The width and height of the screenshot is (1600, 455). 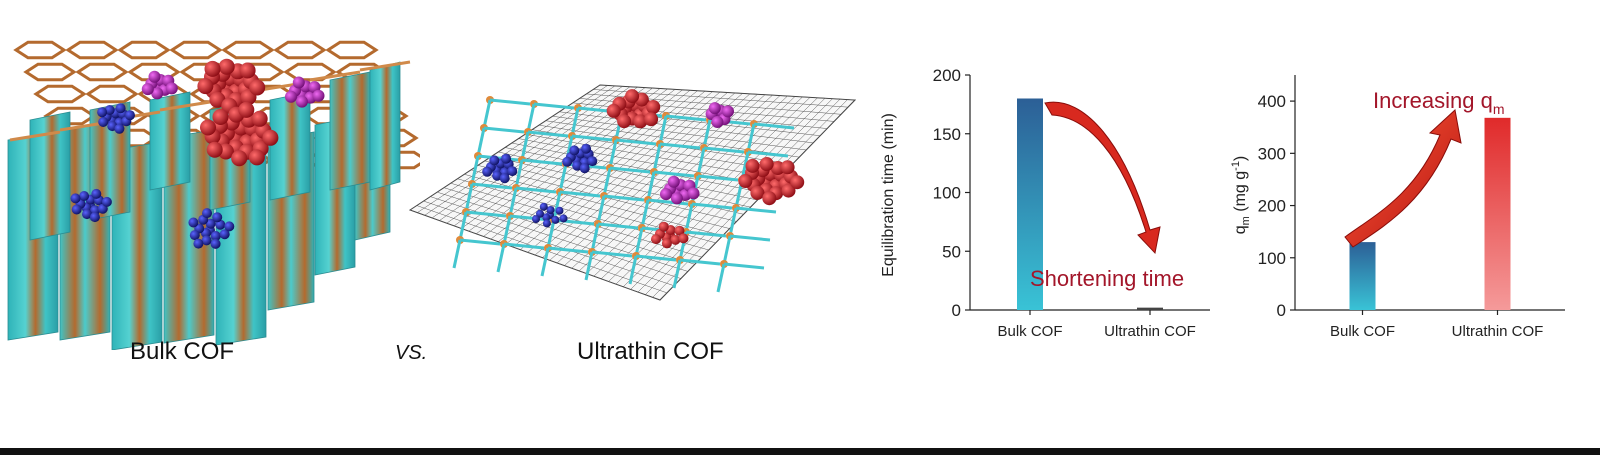 What do you see at coordinates (956, 310) in the screenshot?
I see `y-tick-label: 0` at bounding box center [956, 310].